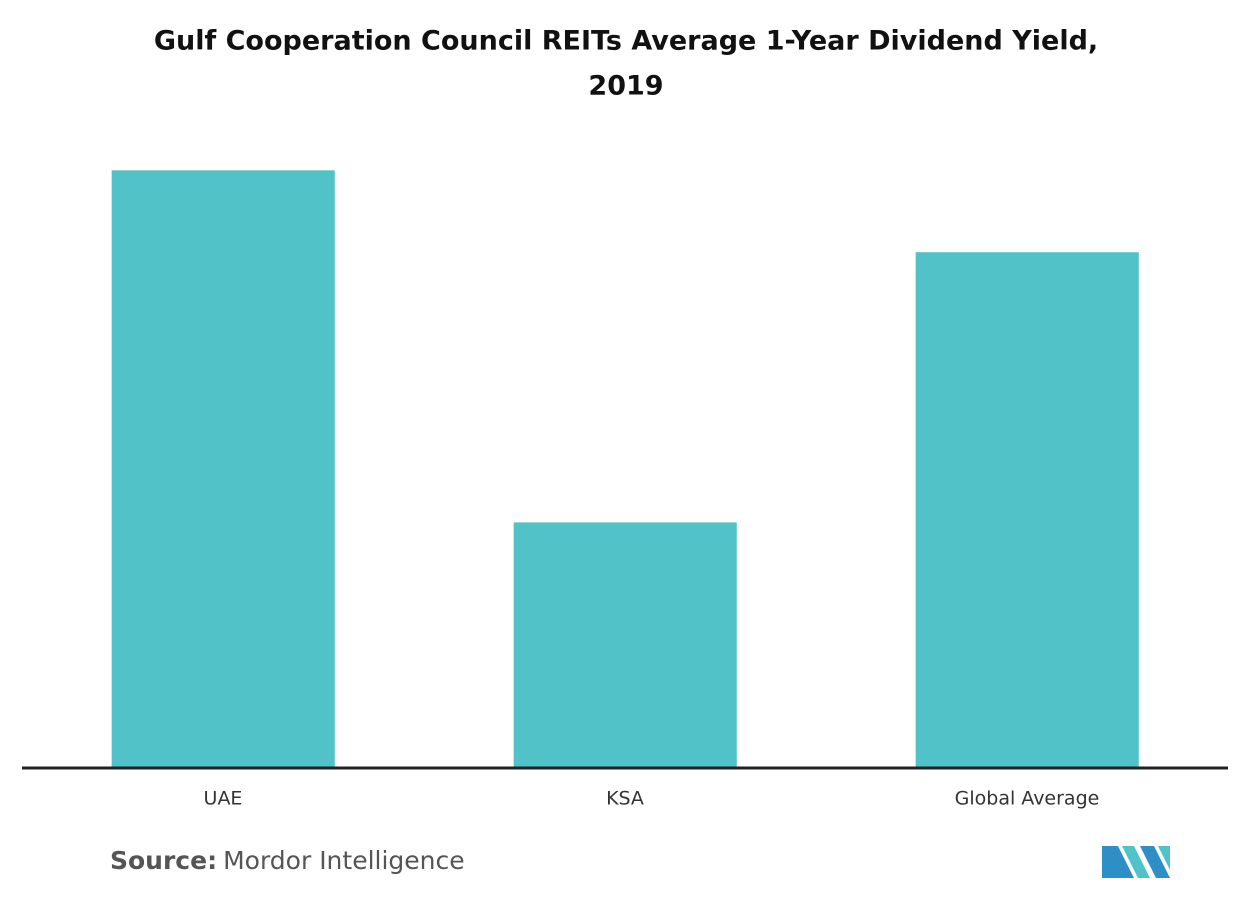 This screenshot has height=897, width=1252. I want to click on x-tick-label: Global Average, so click(1027, 799).